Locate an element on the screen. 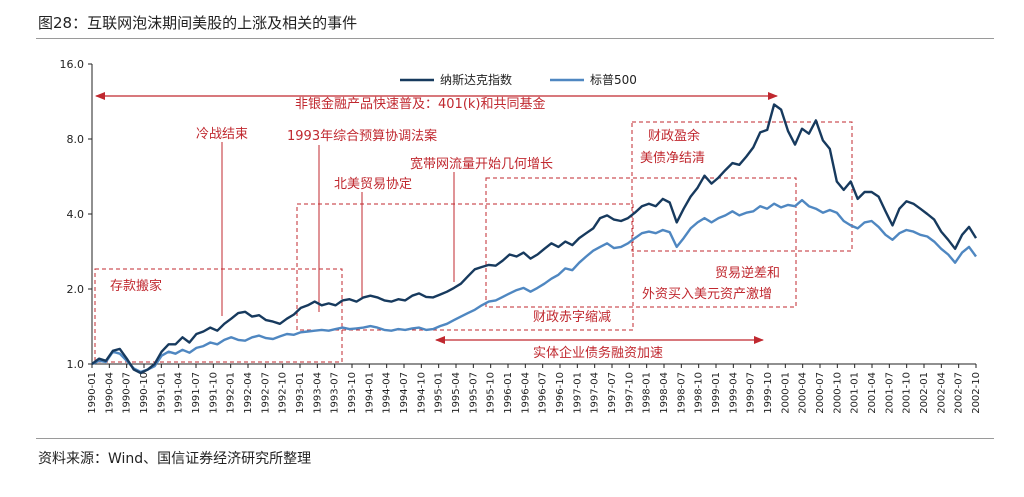 The image size is (1024, 497). x-tick-label: 1997-10 is located at coordinates (629, 393).